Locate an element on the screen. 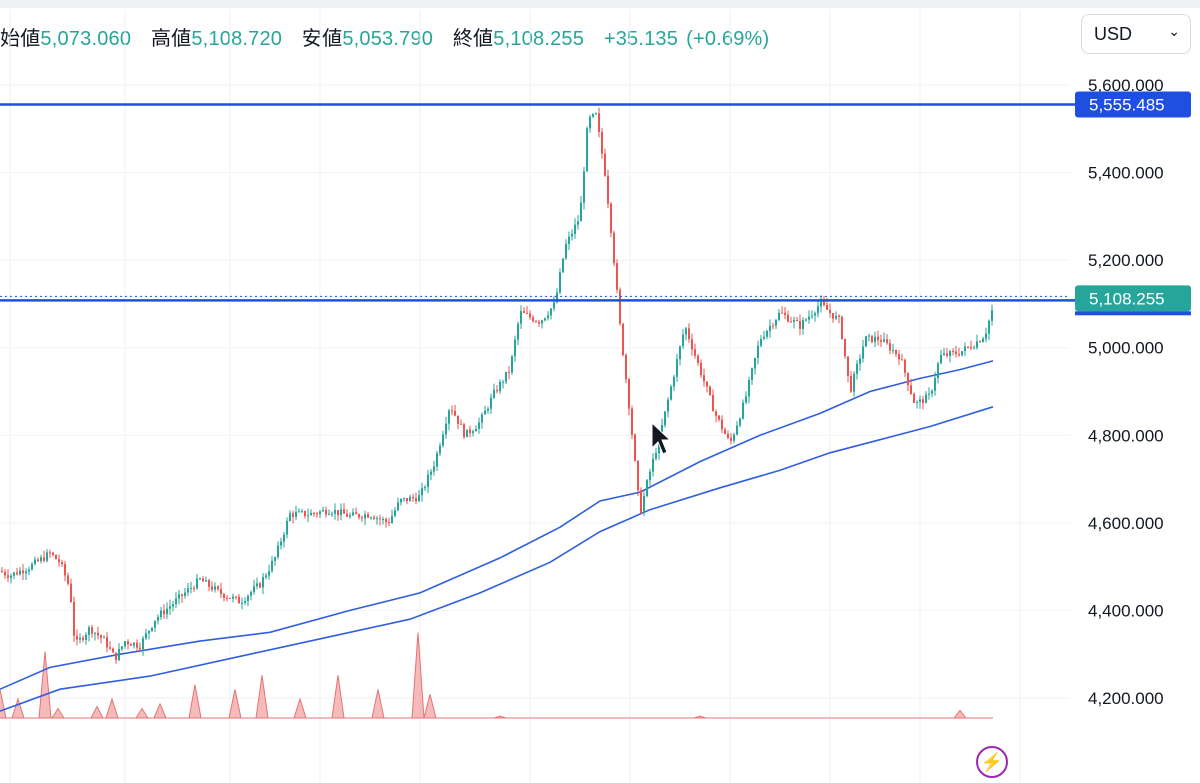  y-tick-label: 5,000.000 is located at coordinates (1126, 348).